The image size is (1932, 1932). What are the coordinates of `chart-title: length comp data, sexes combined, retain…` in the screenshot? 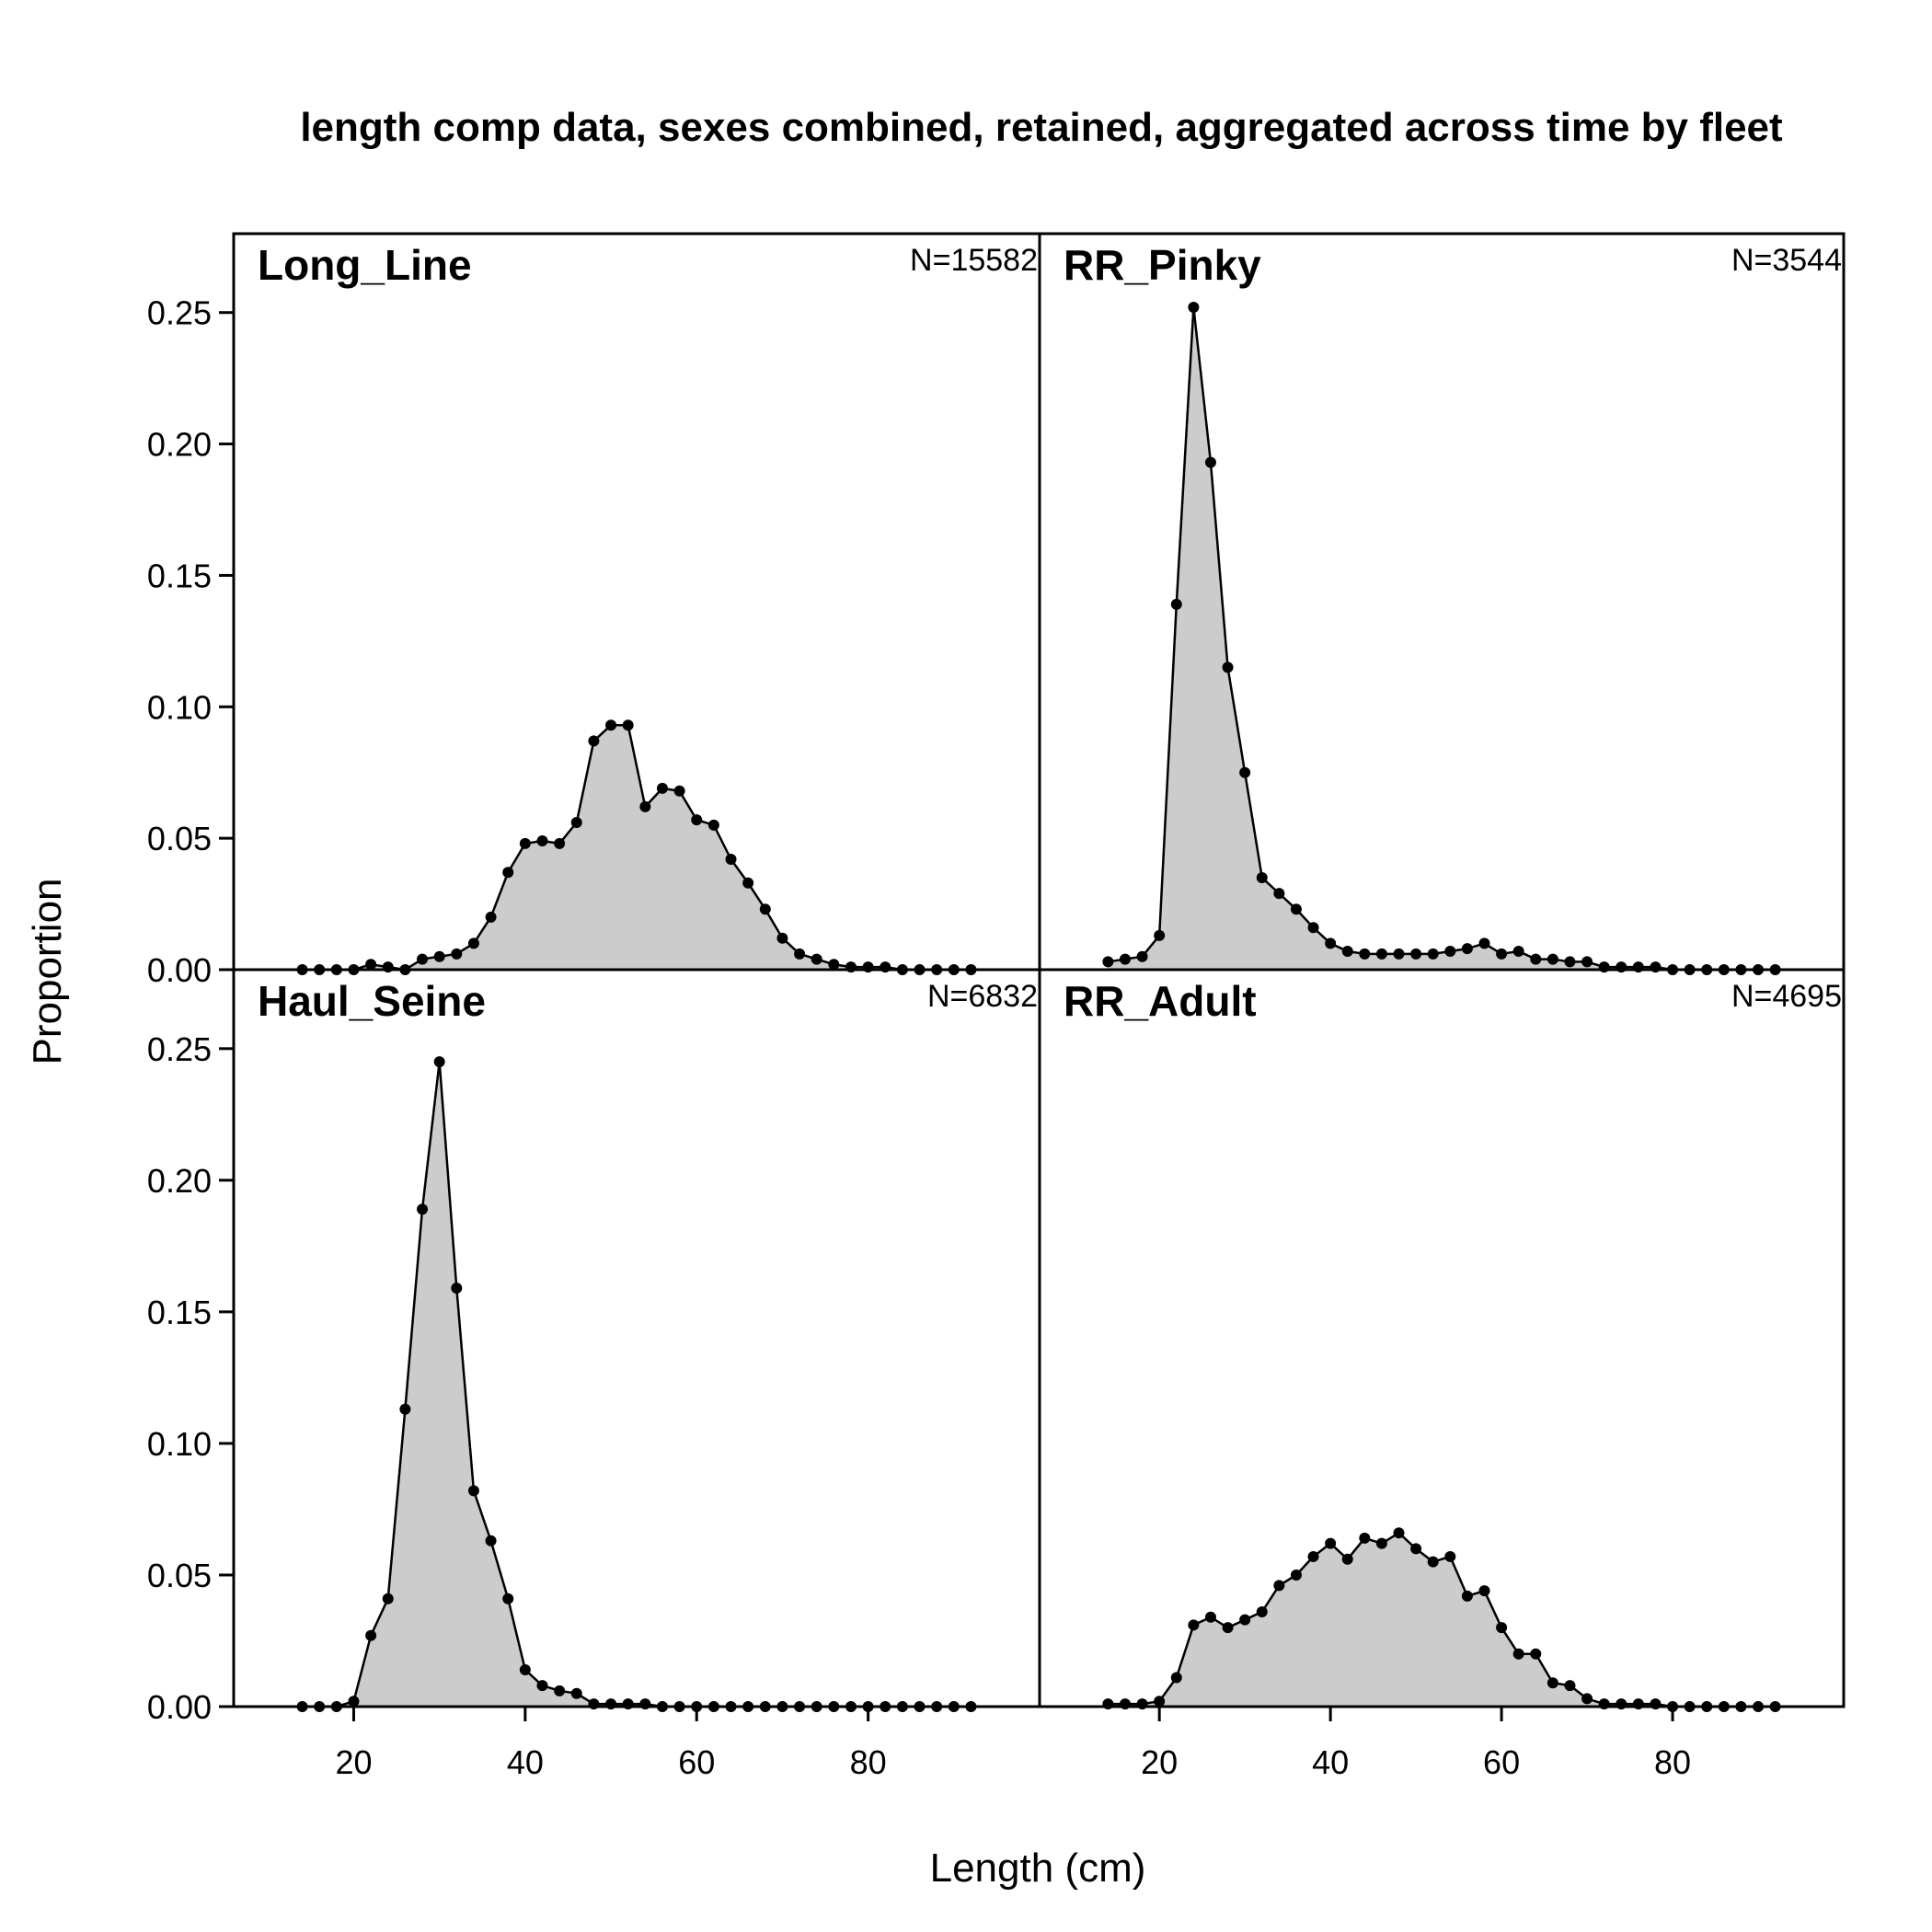 It's located at (1041, 127).